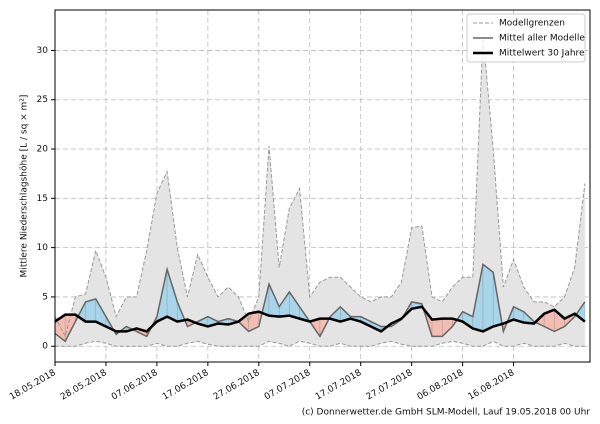 The height and width of the screenshot is (424, 600). What do you see at coordinates (320, 319) in the screenshot?
I see `climate-line` at bounding box center [320, 319].